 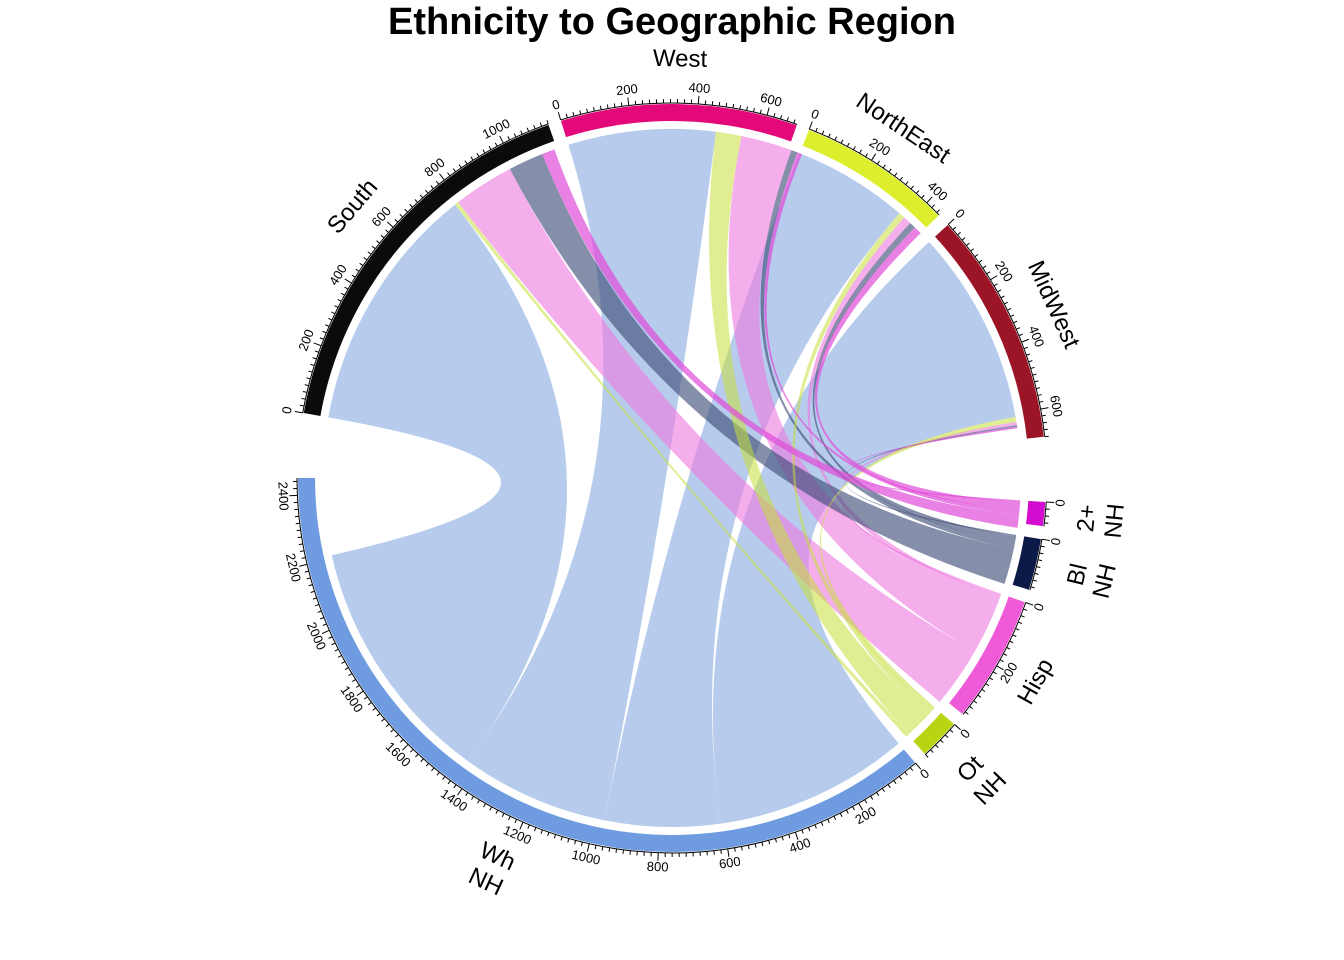 What do you see at coordinates (680, 59) in the screenshot?
I see `sector-label-west: West` at bounding box center [680, 59].